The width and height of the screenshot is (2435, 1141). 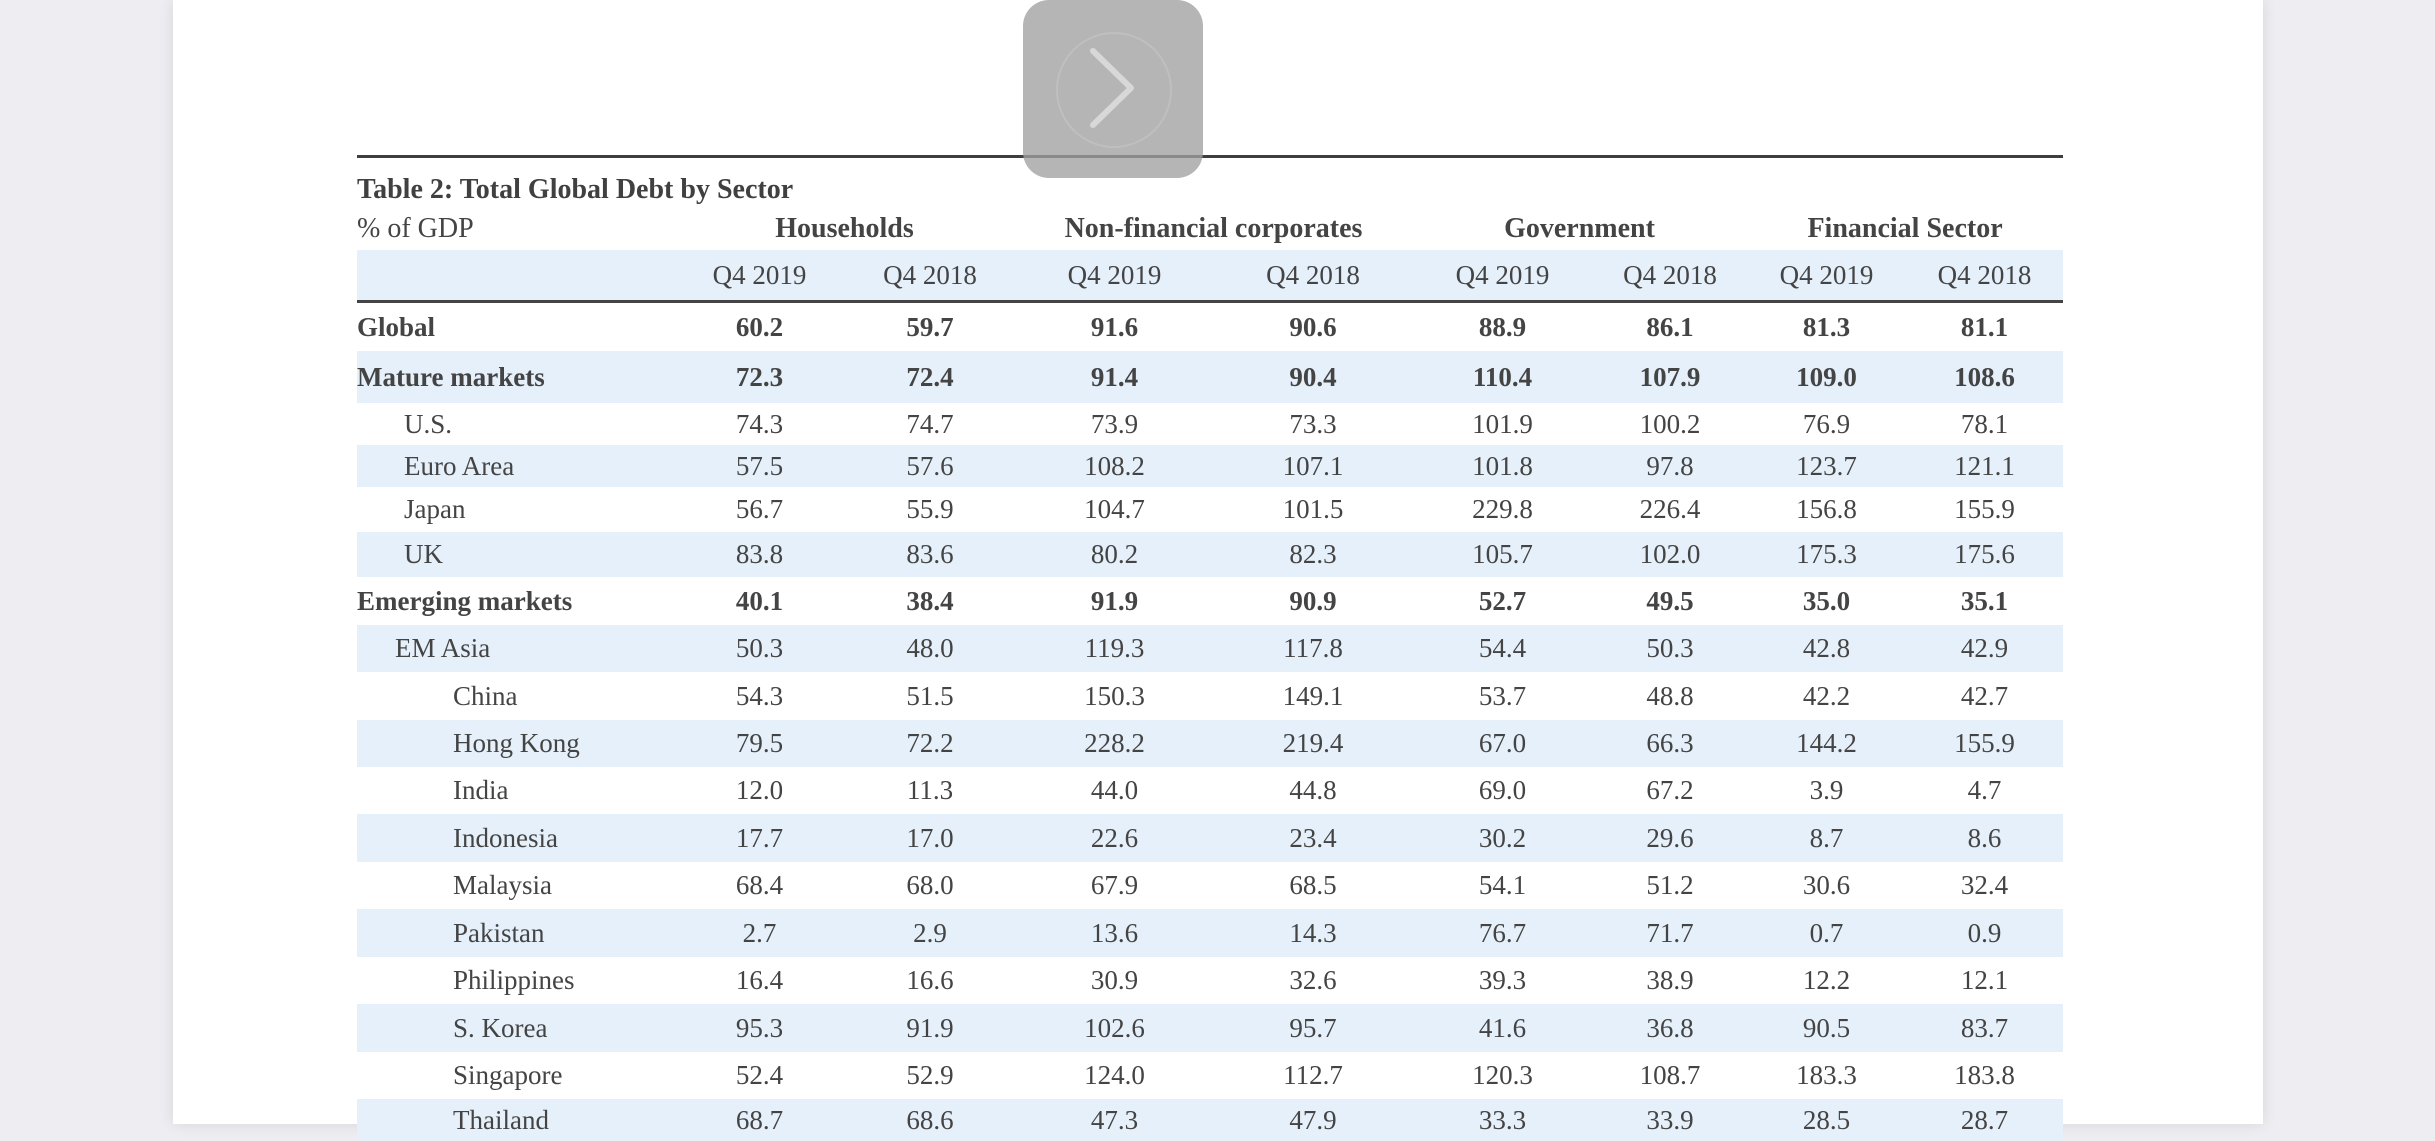 What do you see at coordinates (1670, 466) in the screenshot?
I see `table-cell: 97.8` at bounding box center [1670, 466].